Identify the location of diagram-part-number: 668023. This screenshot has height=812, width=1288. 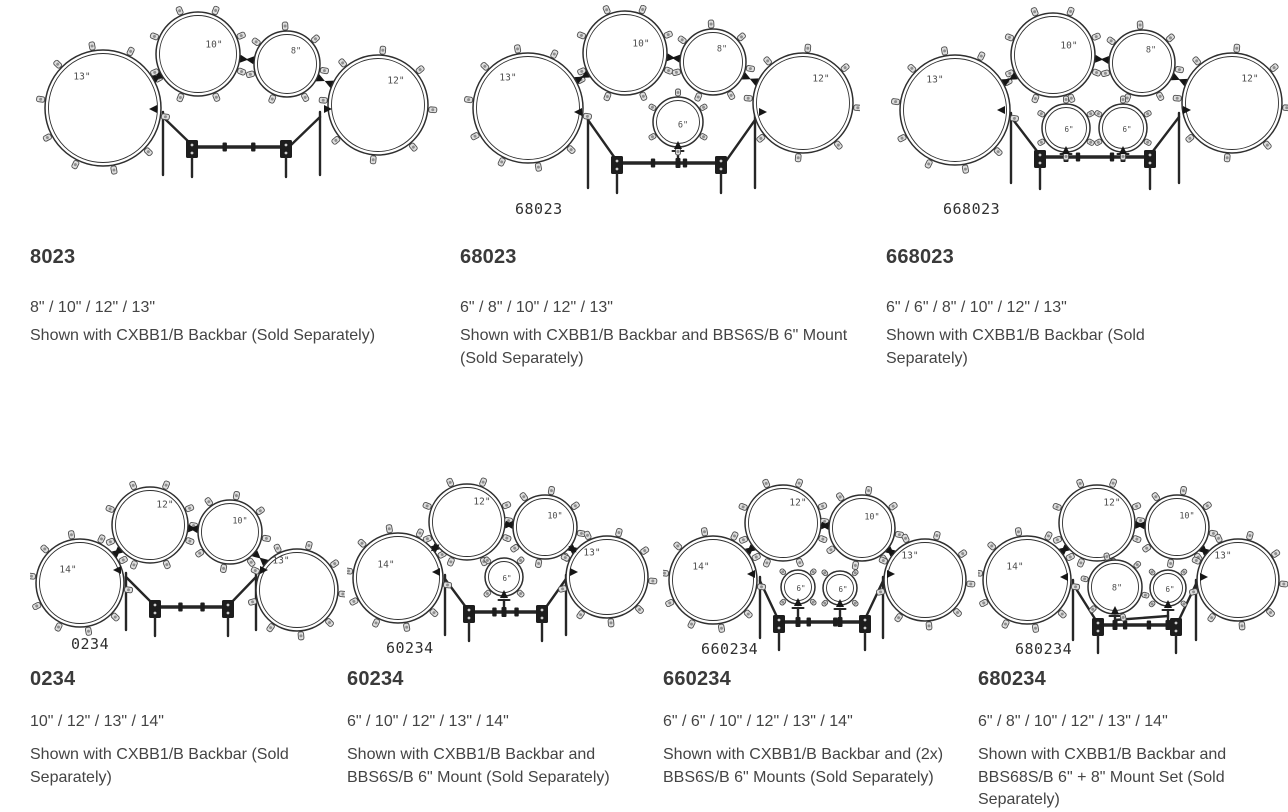
(972, 209).